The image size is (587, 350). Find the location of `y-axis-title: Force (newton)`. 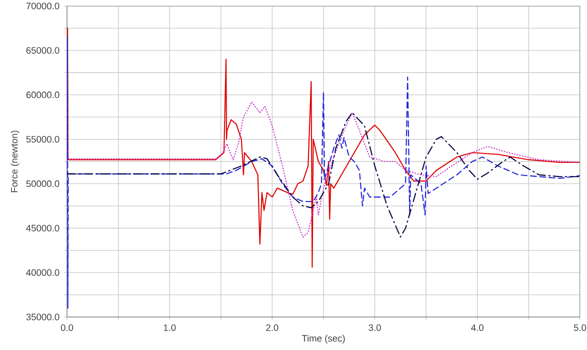

y-axis-title: Force (newton) is located at coordinates (15, 161).